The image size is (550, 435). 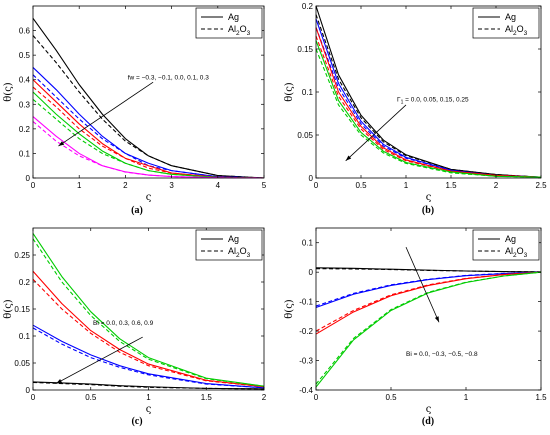 I want to click on x-tick-label: 3, so click(x=171, y=185).